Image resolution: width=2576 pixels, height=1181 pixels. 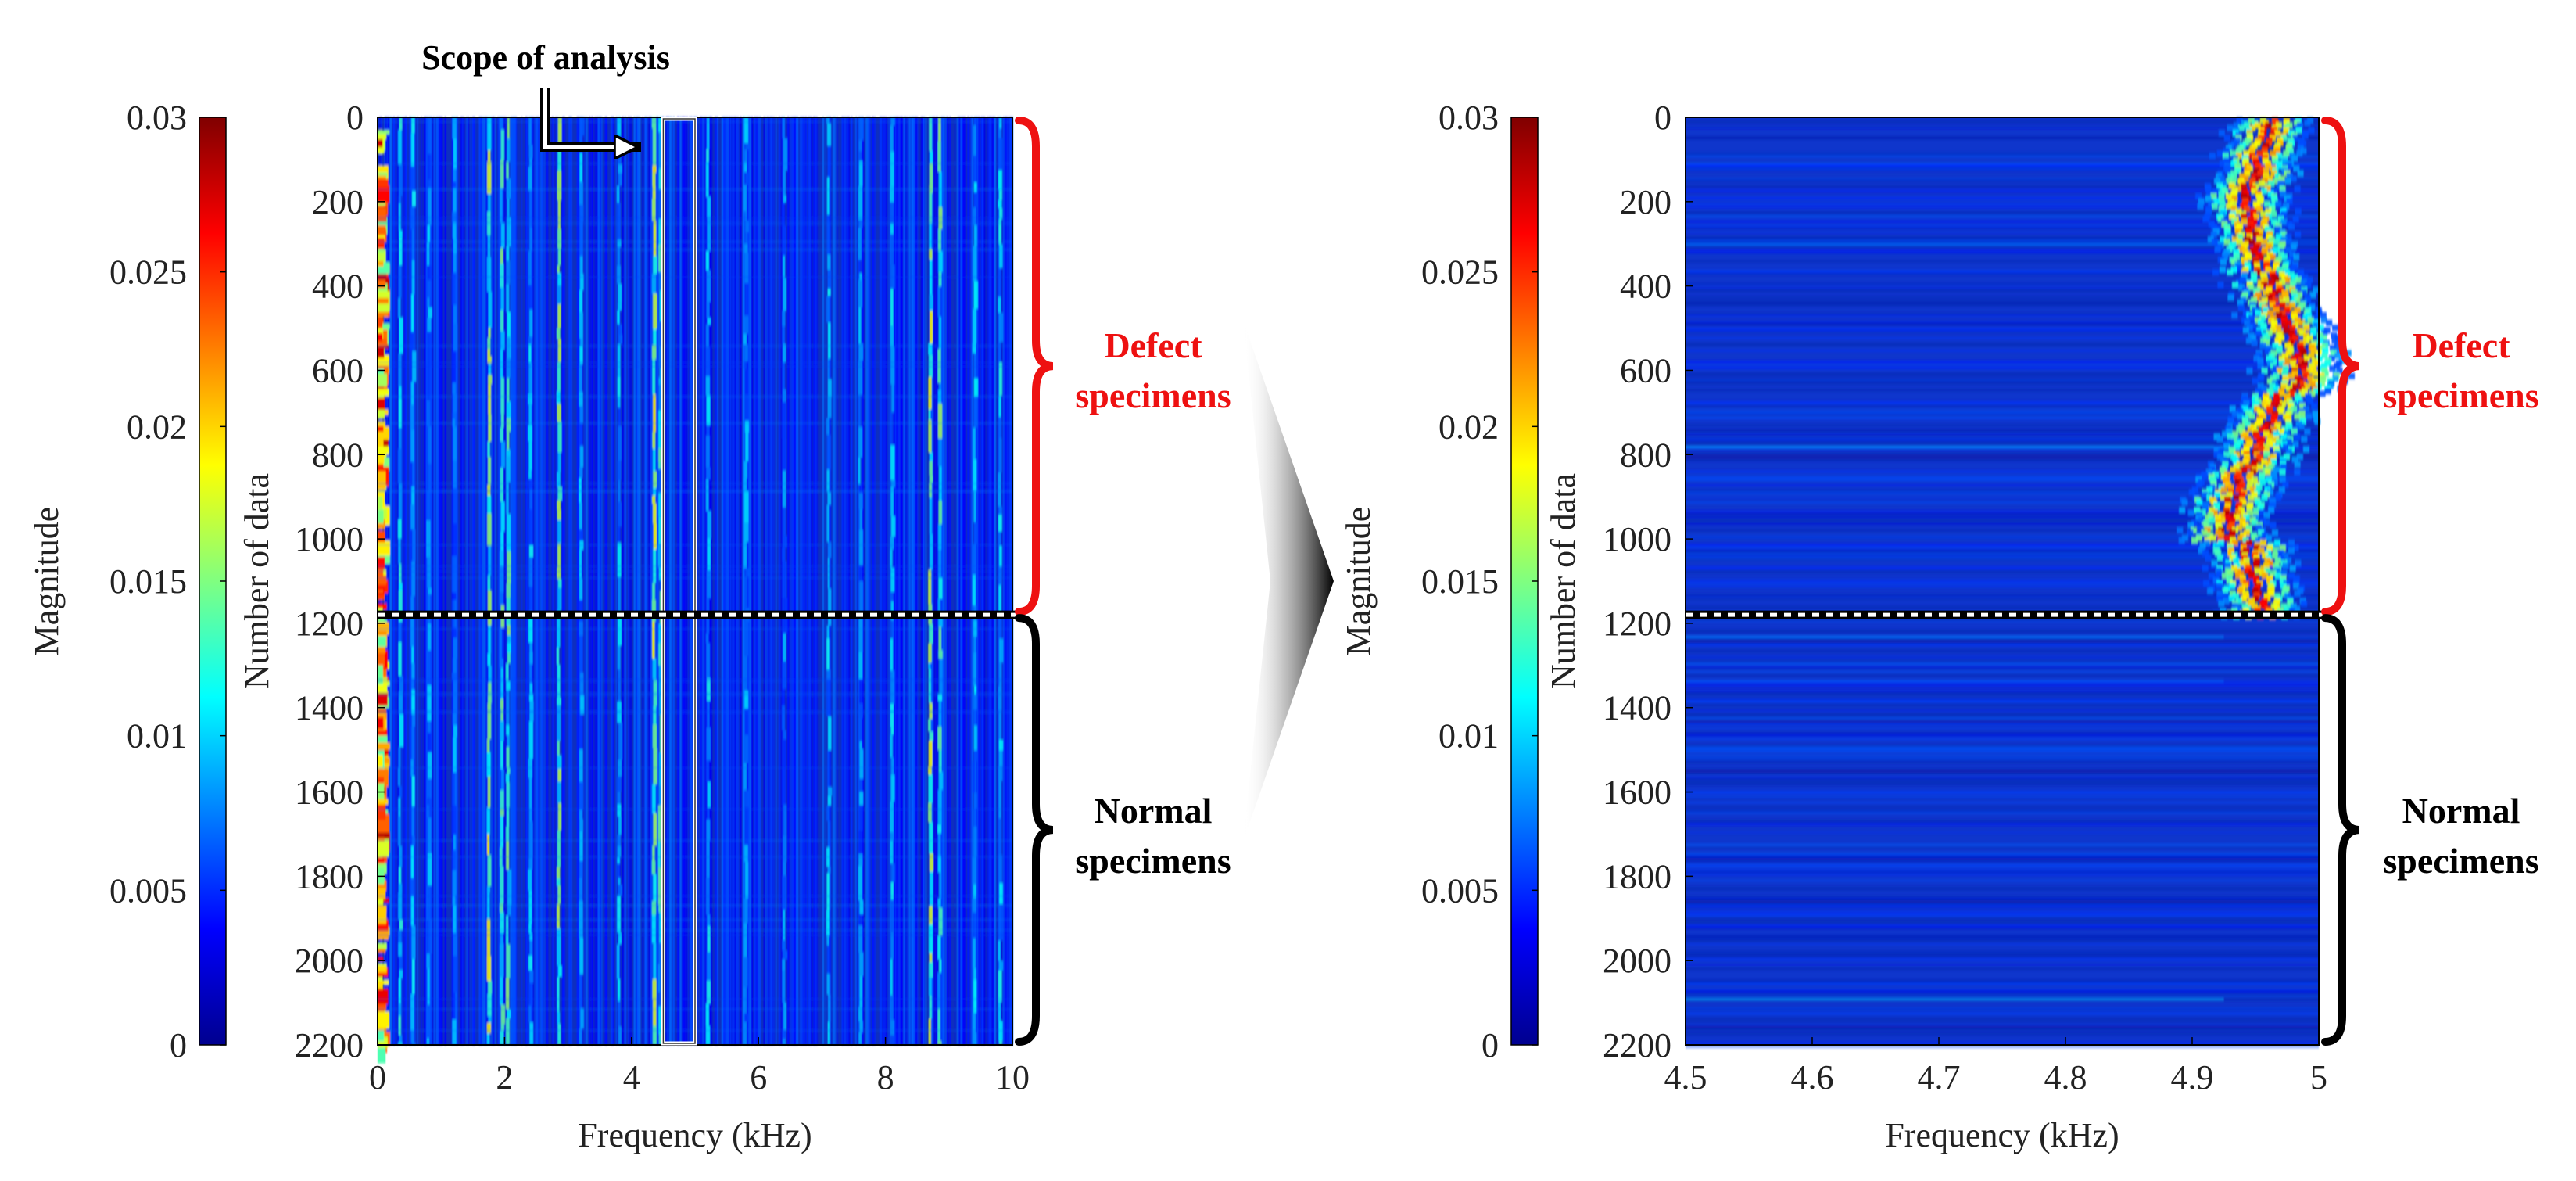 What do you see at coordinates (329, 624) in the screenshot?
I see `y-tick-label: 1200` at bounding box center [329, 624].